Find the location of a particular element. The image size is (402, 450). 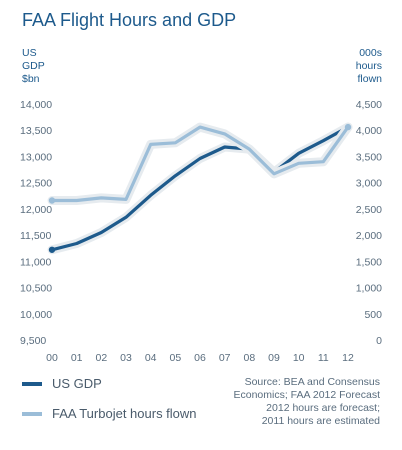

right-axis-header-line: 000s is located at coordinates (370, 53).